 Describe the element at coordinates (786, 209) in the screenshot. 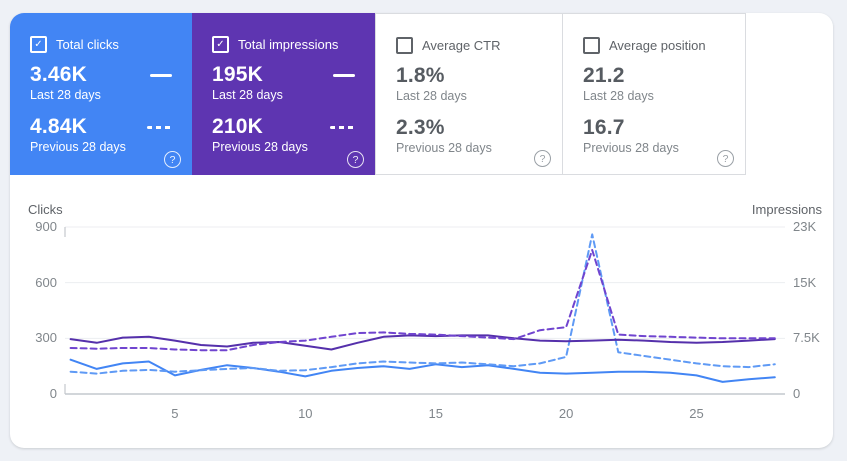

I see `right-axis-title: Impressions` at that location.